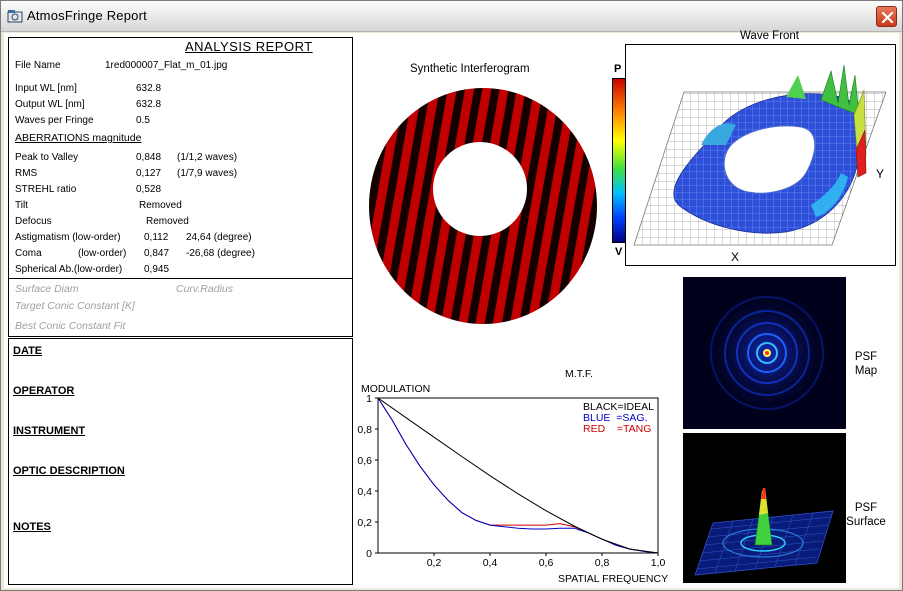 The width and height of the screenshot is (903, 591). I want to click on synthetic-interferogram, so click(483, 206).